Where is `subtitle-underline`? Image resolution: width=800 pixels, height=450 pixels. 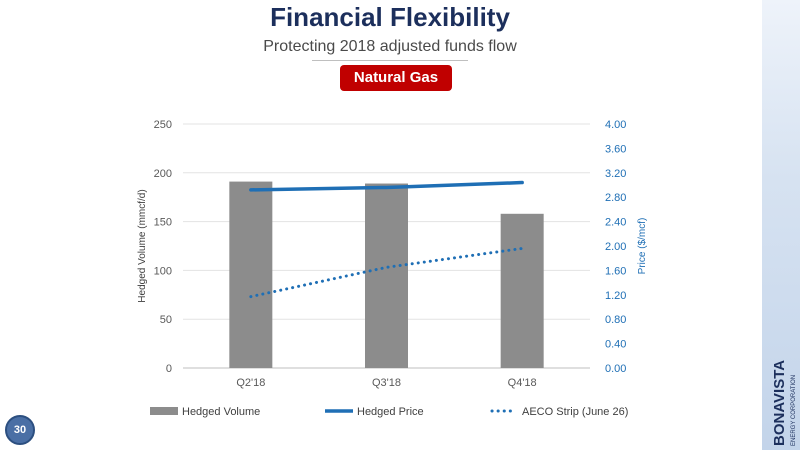 subtitle-underline is located at coordinates (390, 60).